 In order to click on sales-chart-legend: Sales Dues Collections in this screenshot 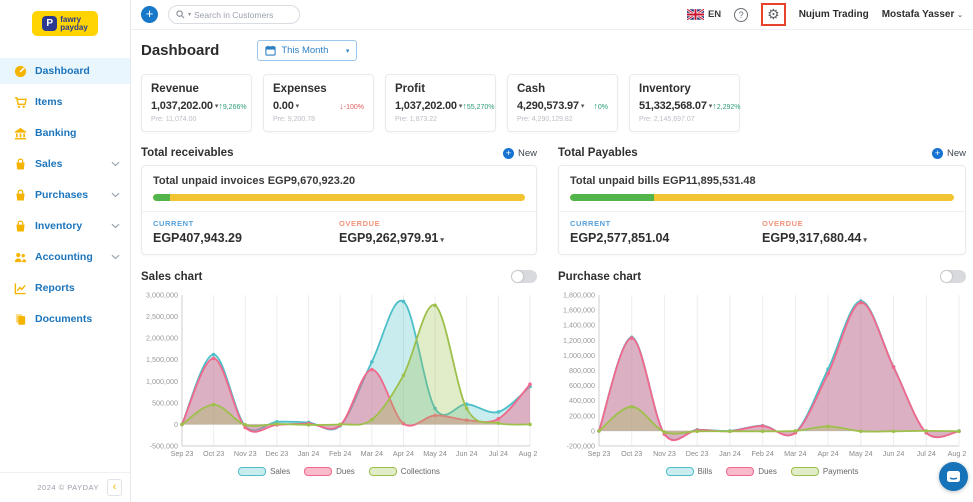, I will do `click(339, 471)`.